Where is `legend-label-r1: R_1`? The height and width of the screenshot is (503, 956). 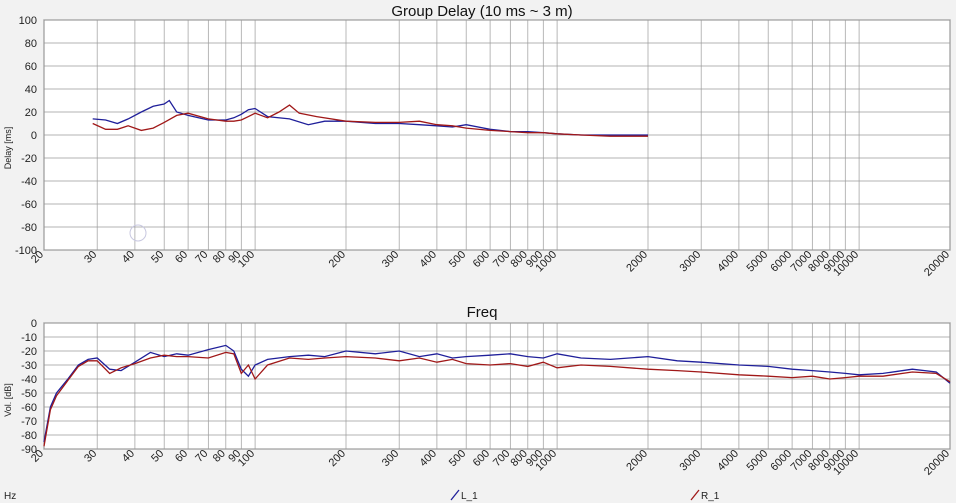 legend-label-r1: R_1 is located at coordinates (710, 496).